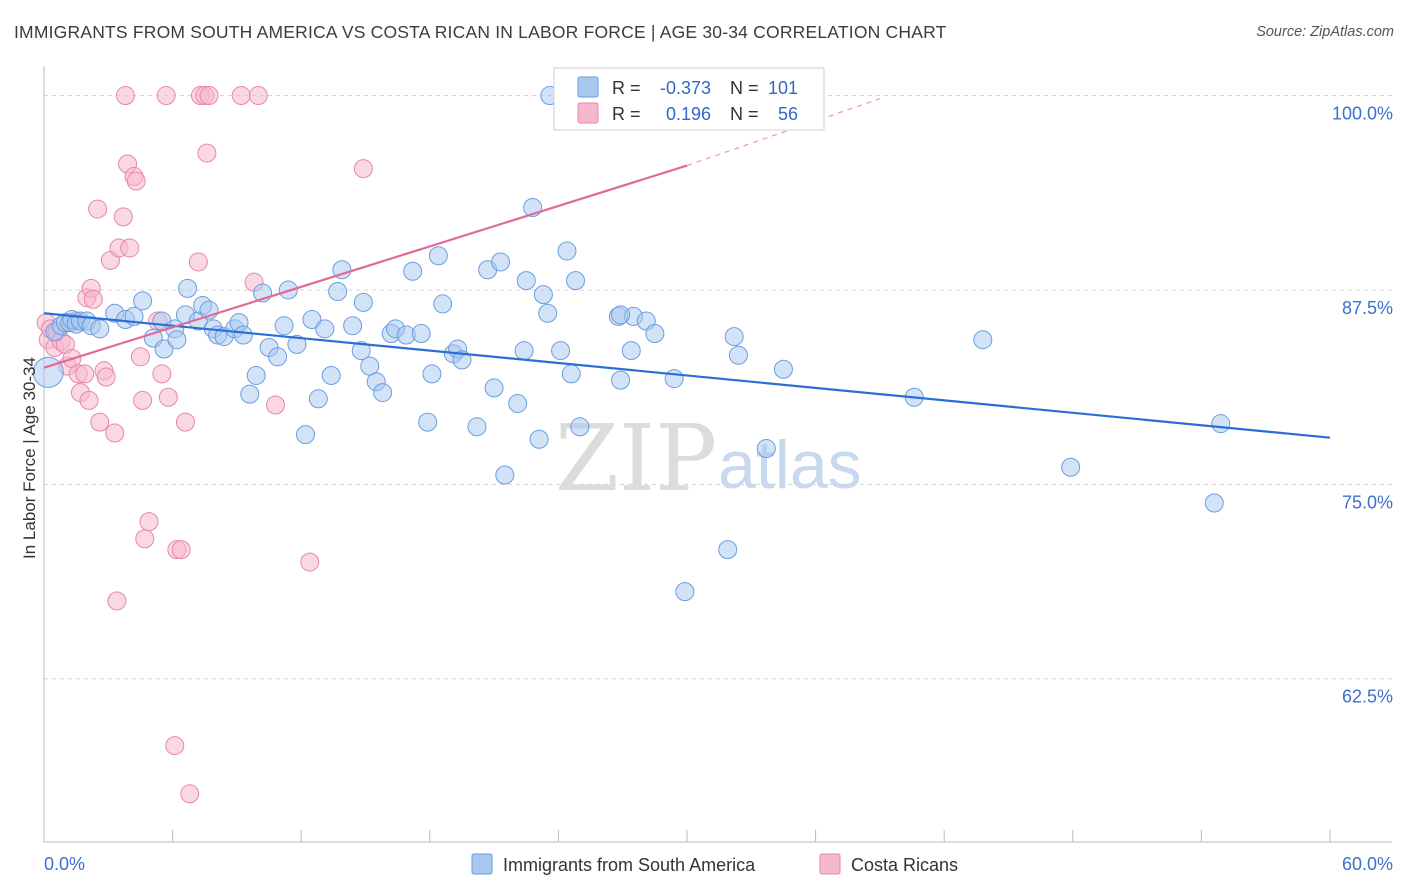 This screenshot has width=1406, height=892. Describe the element at coordinates (482, 864) in the screenshot. I see `bottom-legend-swatch-blue` at that location.